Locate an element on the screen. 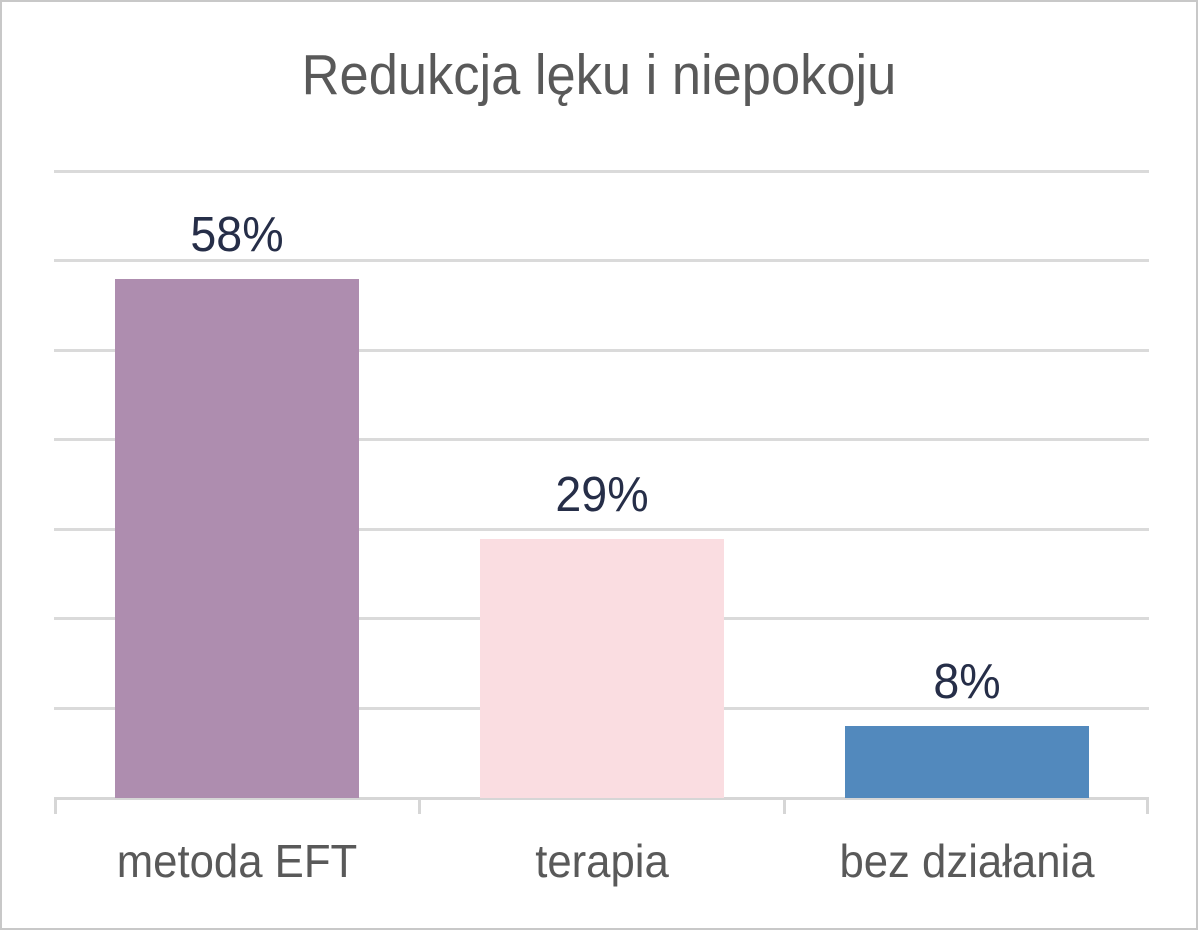 The image size is (1198, 930). category-label: bez działania is located at coordinates (966, 861).